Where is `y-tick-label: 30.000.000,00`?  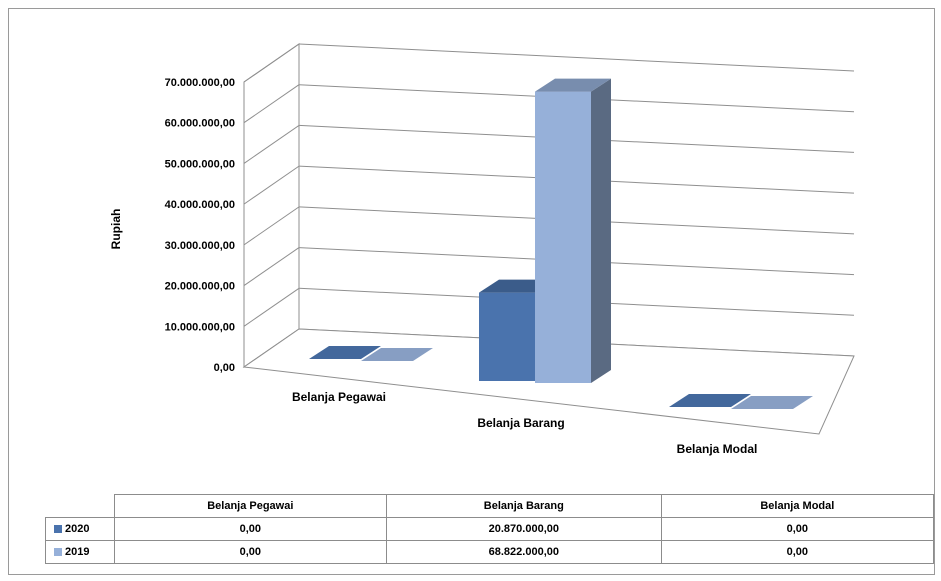 y-tick-label: 30.000.000,00 is located at coordinates (200, 246).